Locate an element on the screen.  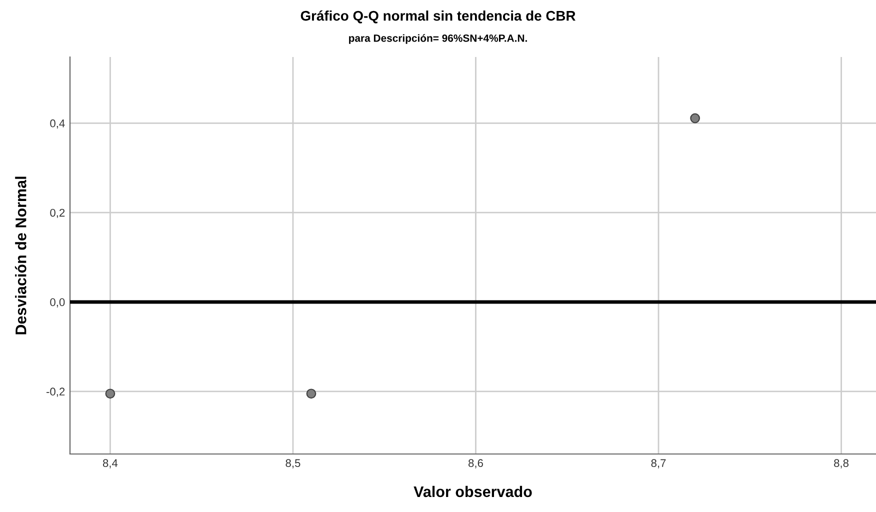
x-axis-title: Valor observado is located at coordinates (473, 492).